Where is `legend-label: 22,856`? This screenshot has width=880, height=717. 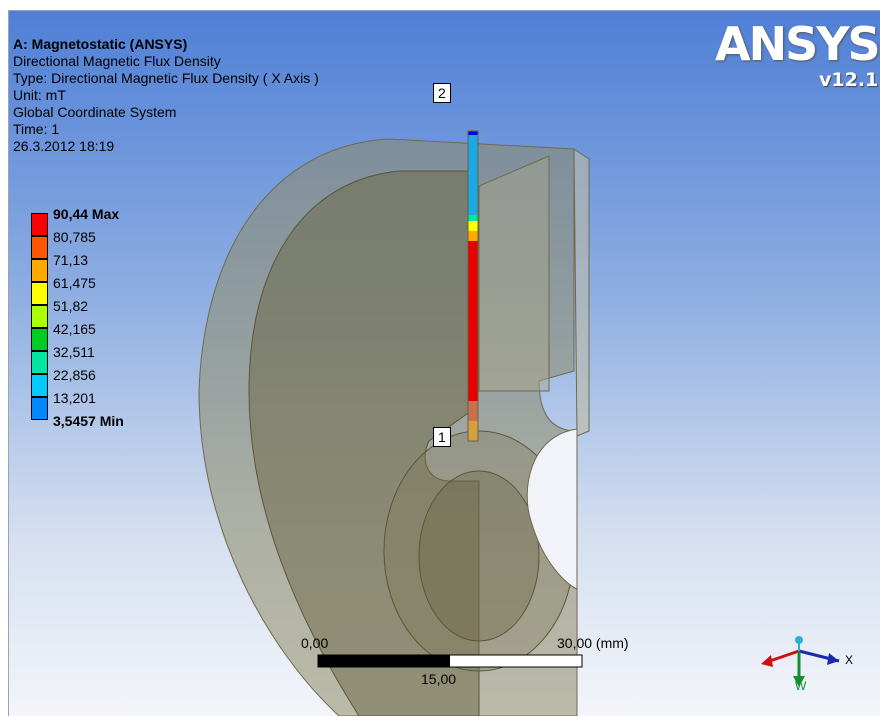 legend-label: 22,856 is located at coordinates (74, 375).